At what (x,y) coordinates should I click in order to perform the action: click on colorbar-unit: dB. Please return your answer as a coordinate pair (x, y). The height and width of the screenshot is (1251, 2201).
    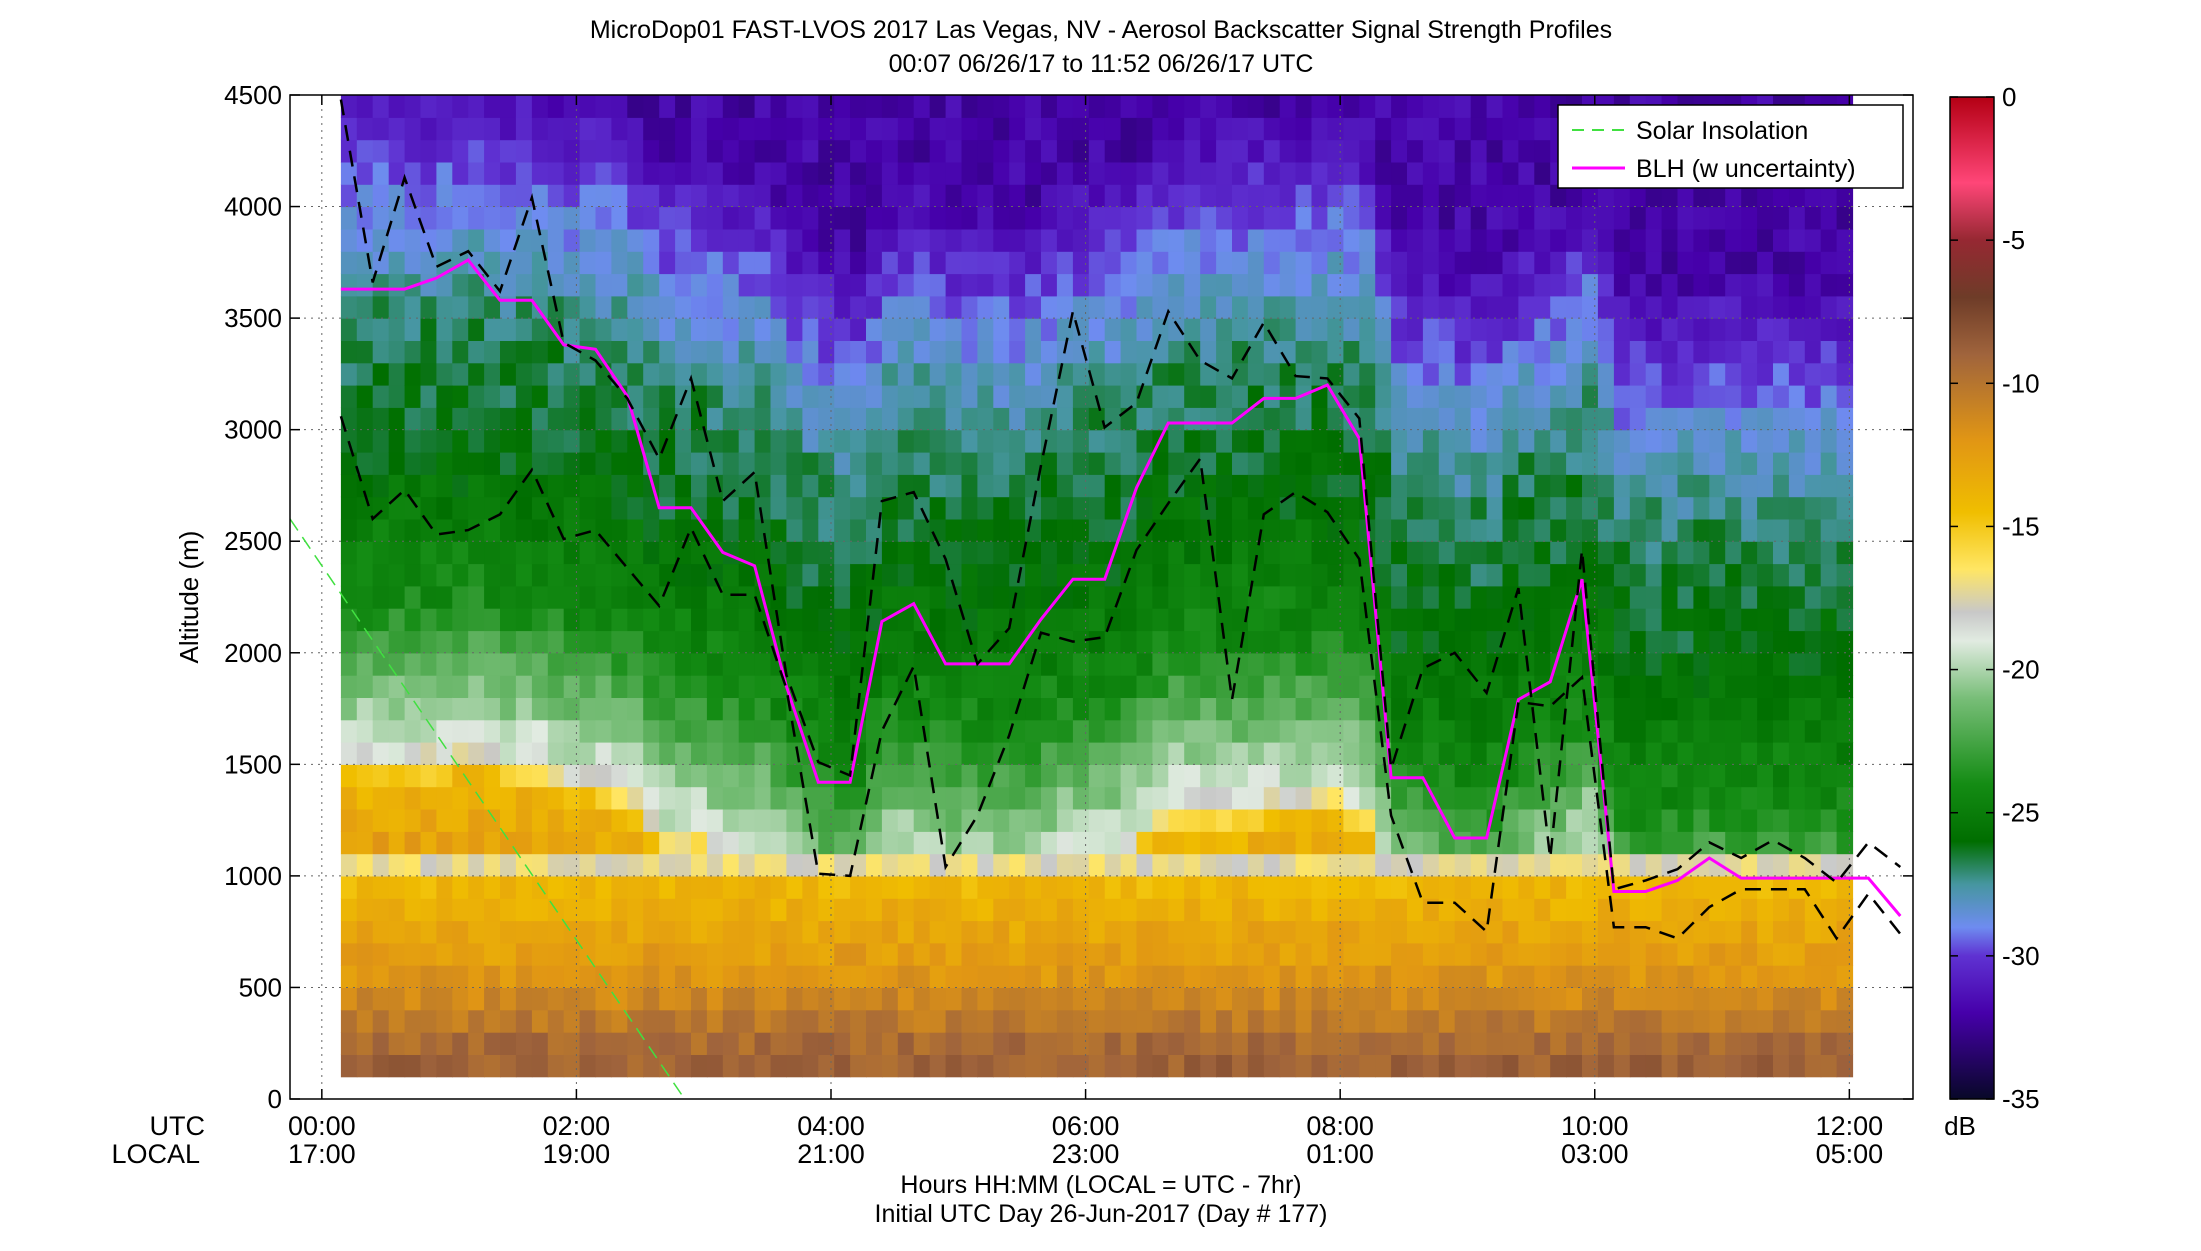
    Looking at the image, I should click on (1960, 1126).